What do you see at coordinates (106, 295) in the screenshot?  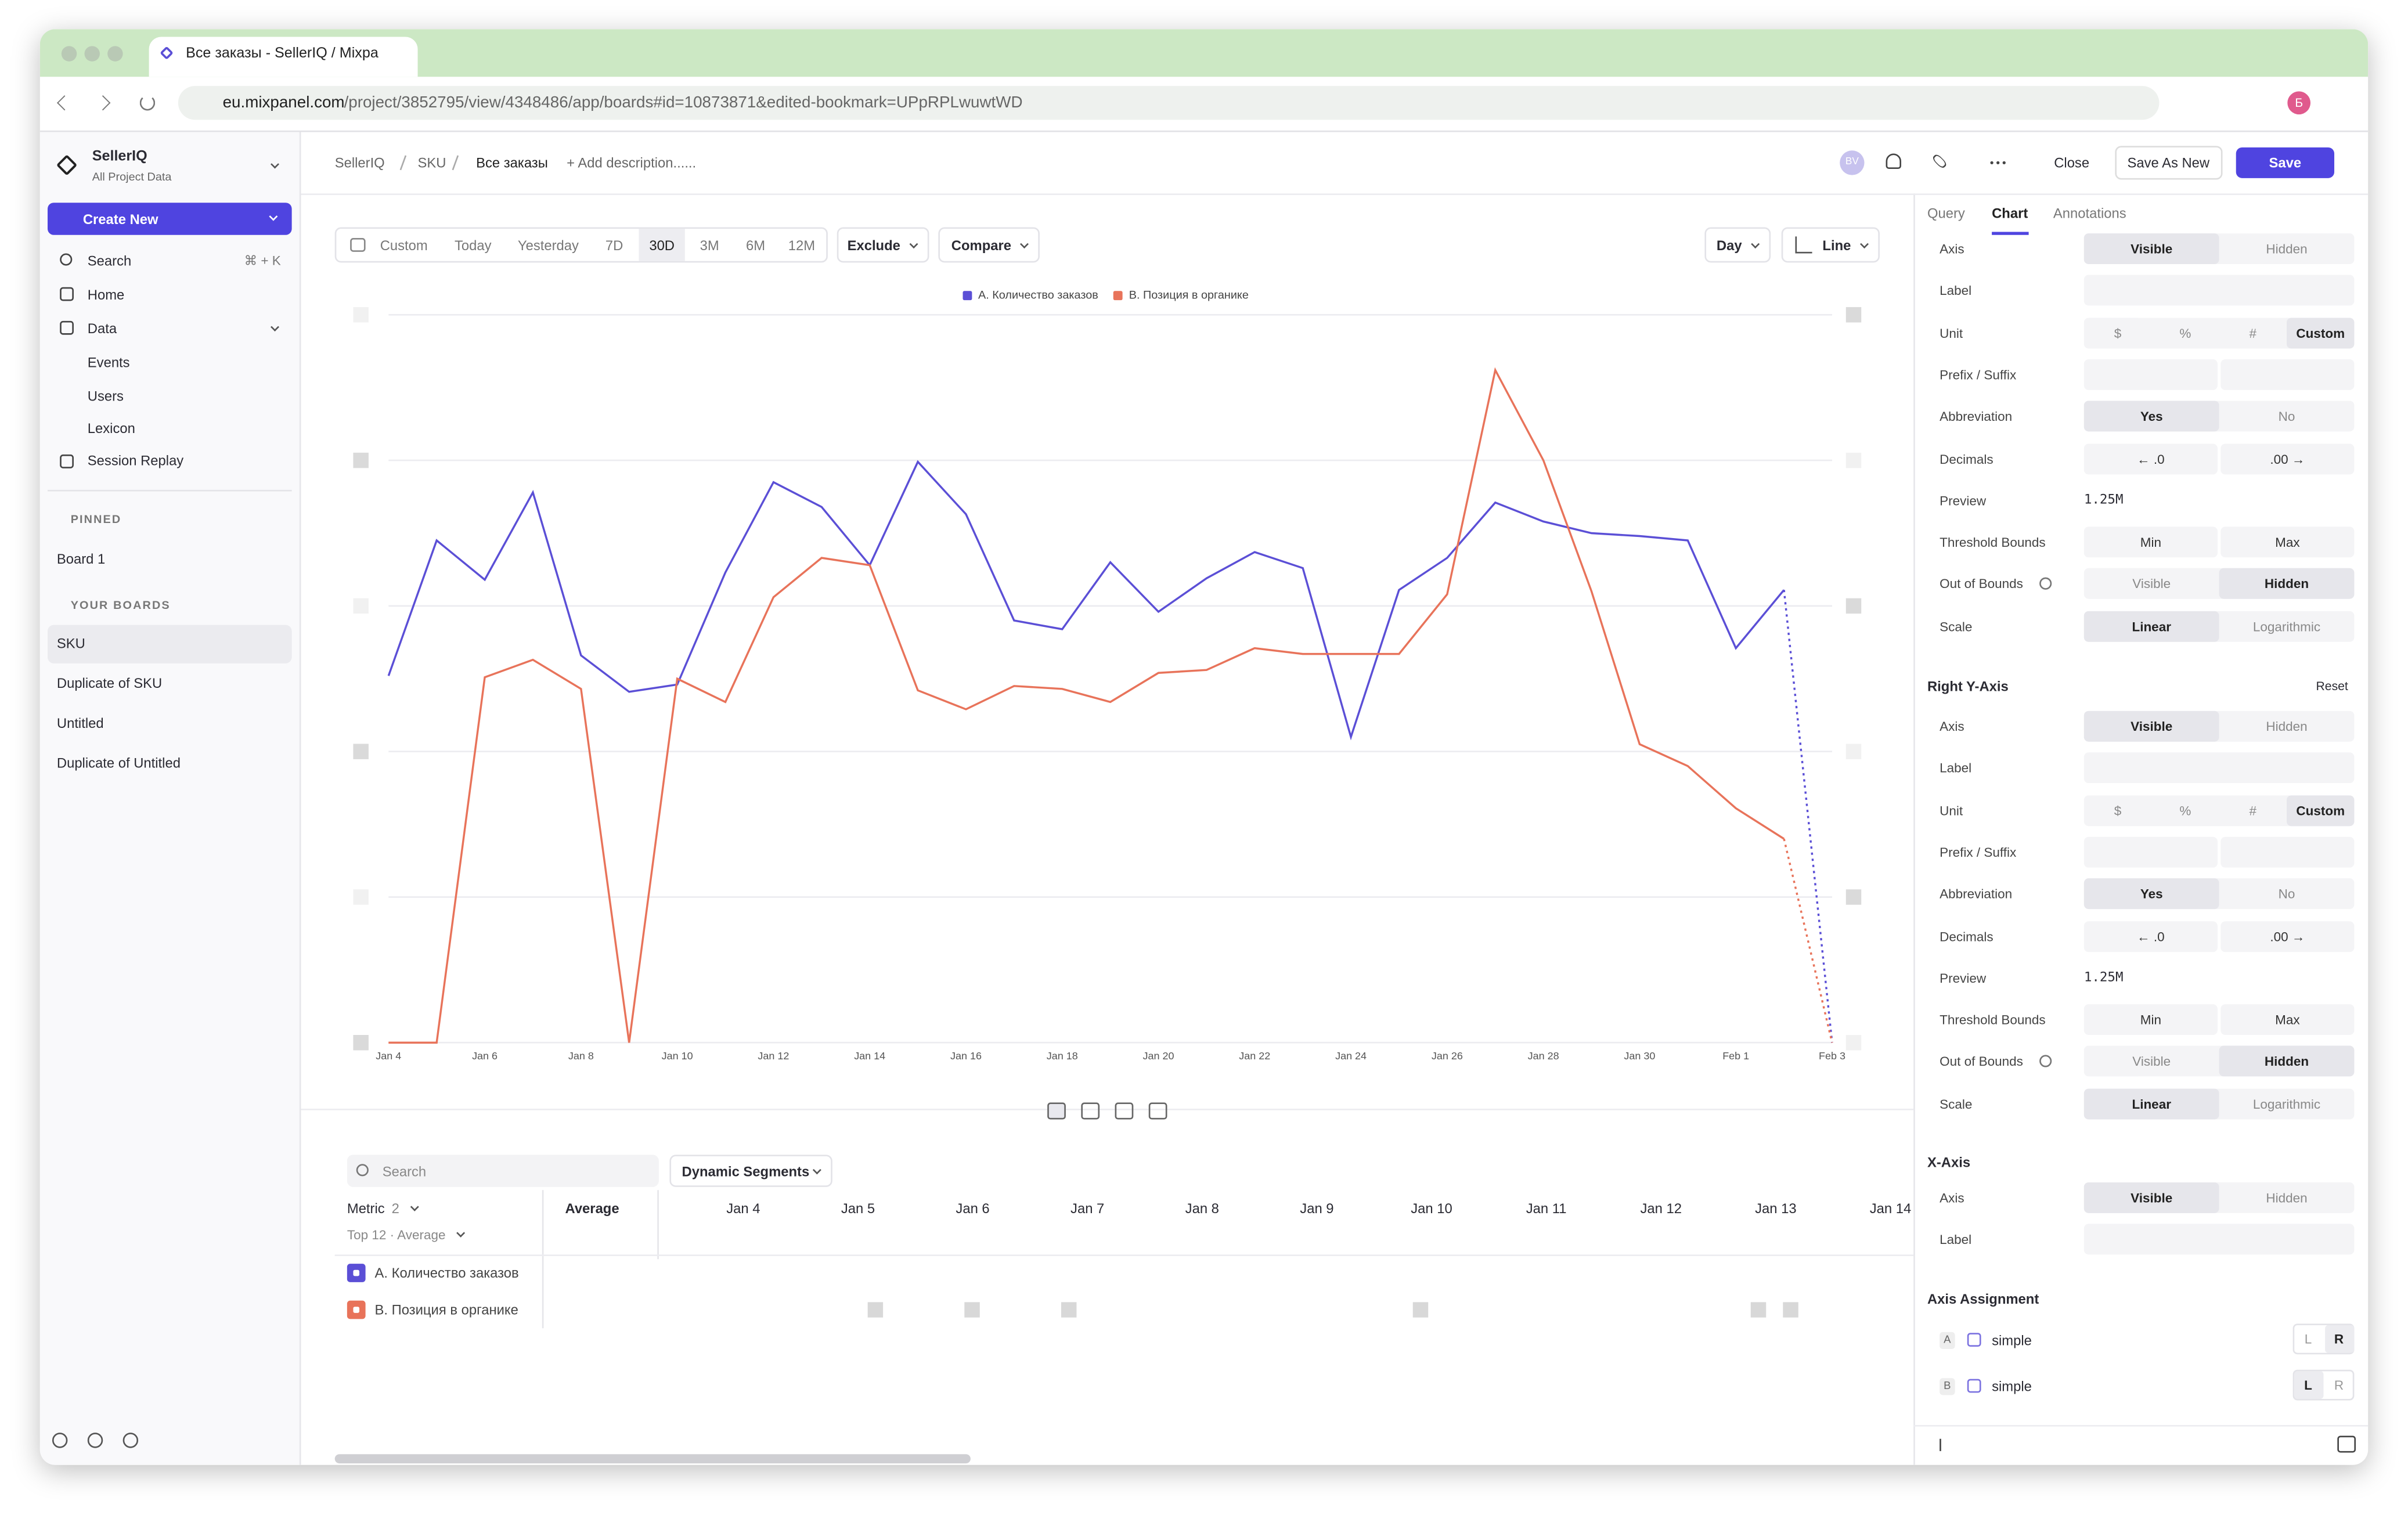 I see `nav-item: Home` at bounding box center [106, 295].